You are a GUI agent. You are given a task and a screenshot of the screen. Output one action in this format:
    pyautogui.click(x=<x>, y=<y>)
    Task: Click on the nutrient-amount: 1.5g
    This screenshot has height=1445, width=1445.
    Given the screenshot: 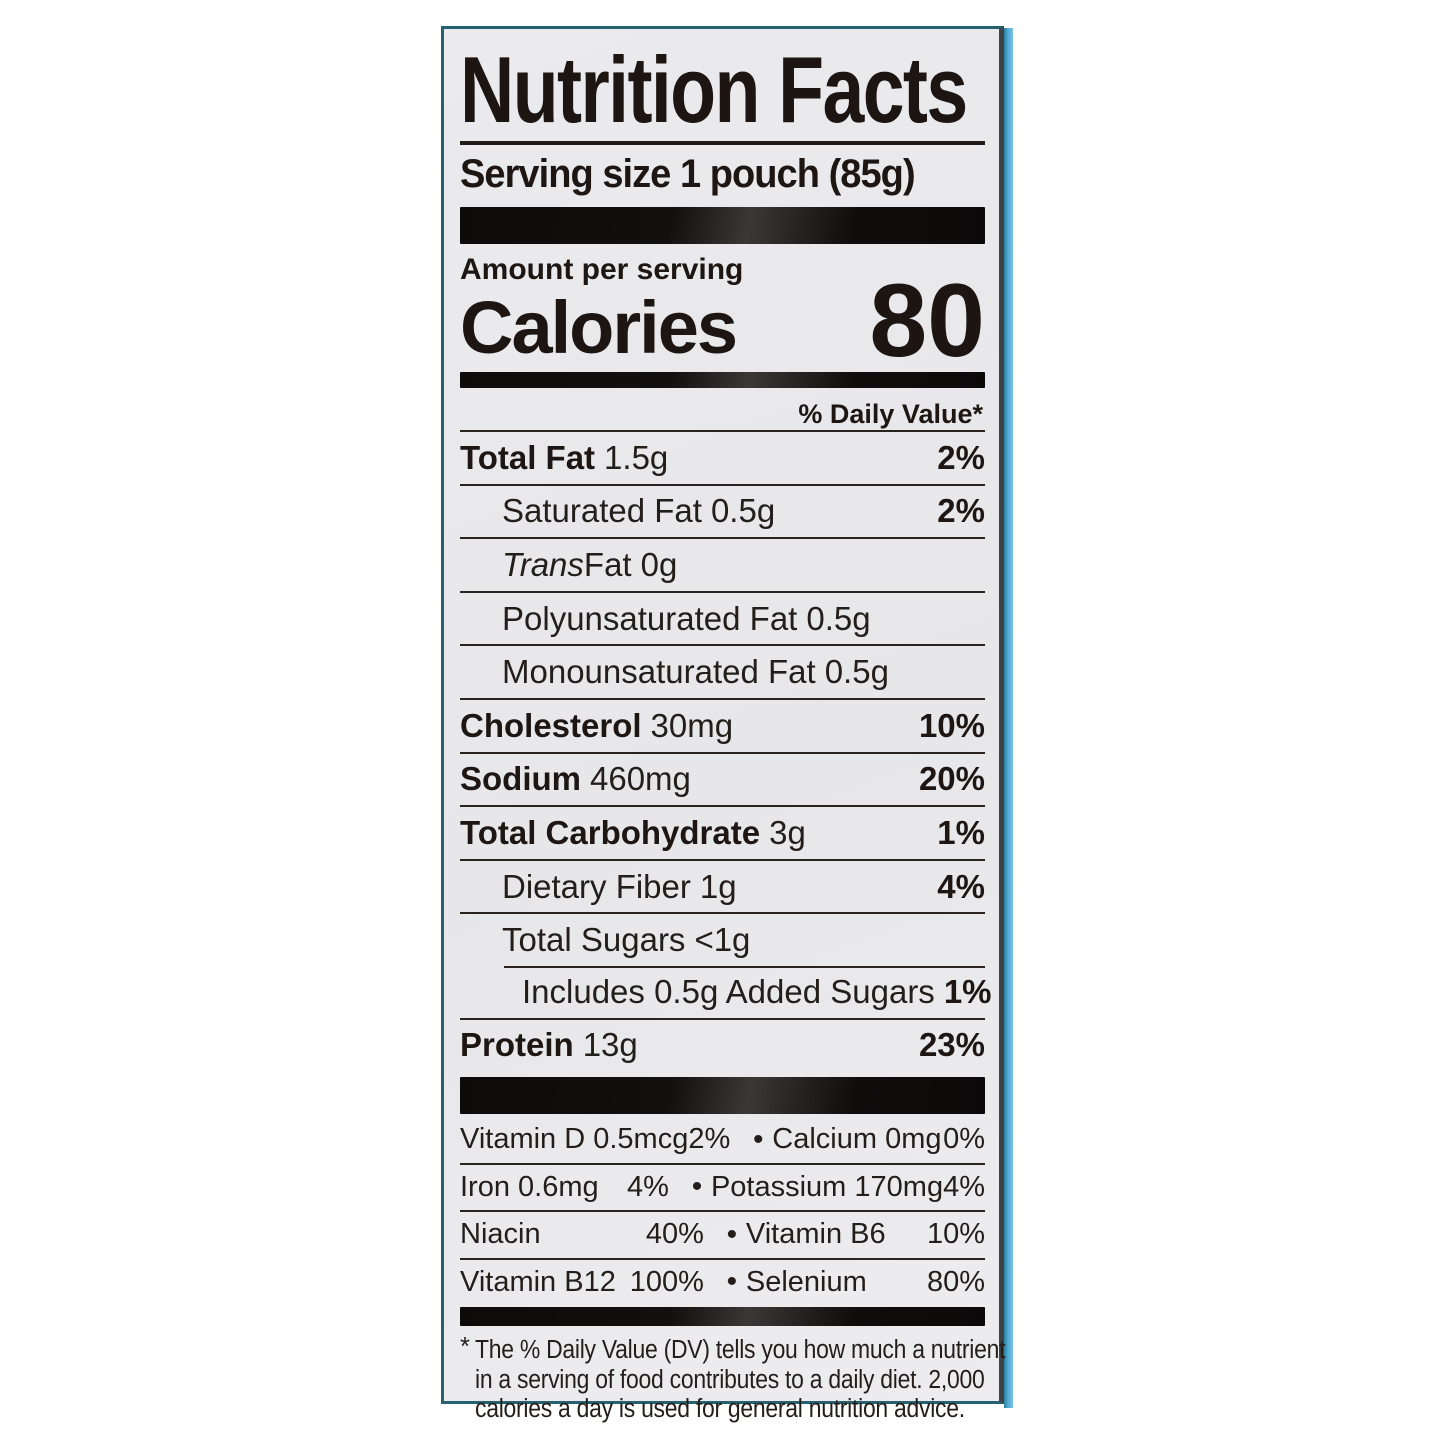 What is the action you would take?
    pyautogui.click(x=636, y=457)
    